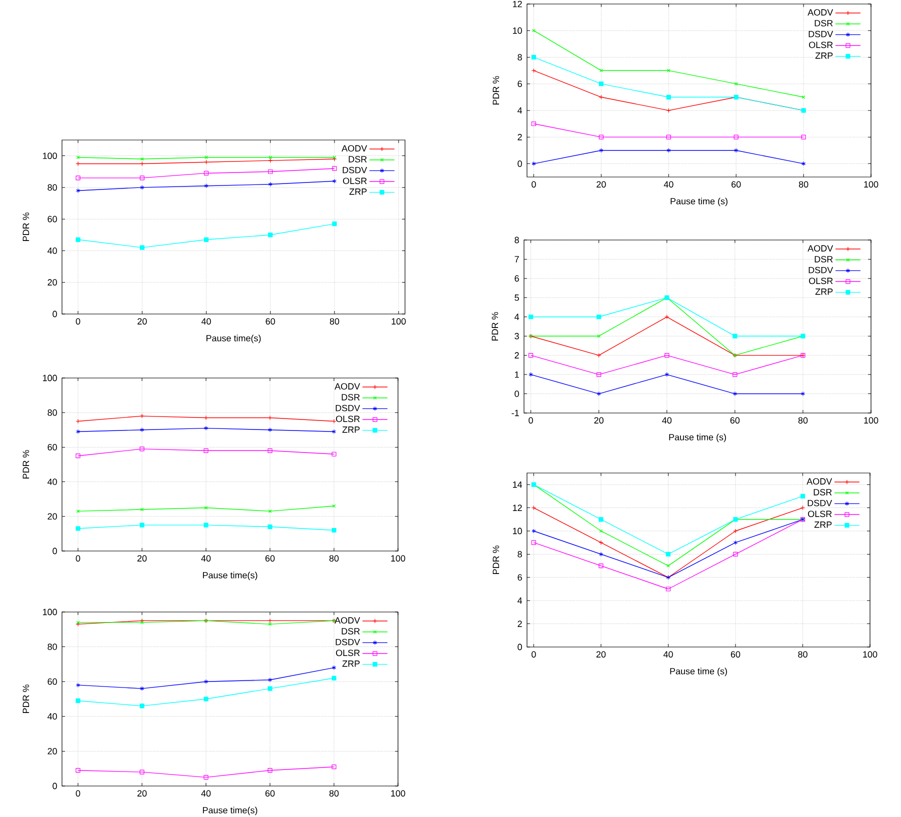 This screenshot has height=817, width=901. Describe the element at coordinates (230, 811) in the screenshot. I see `x-axis-title: Pause time(s)` at that location.